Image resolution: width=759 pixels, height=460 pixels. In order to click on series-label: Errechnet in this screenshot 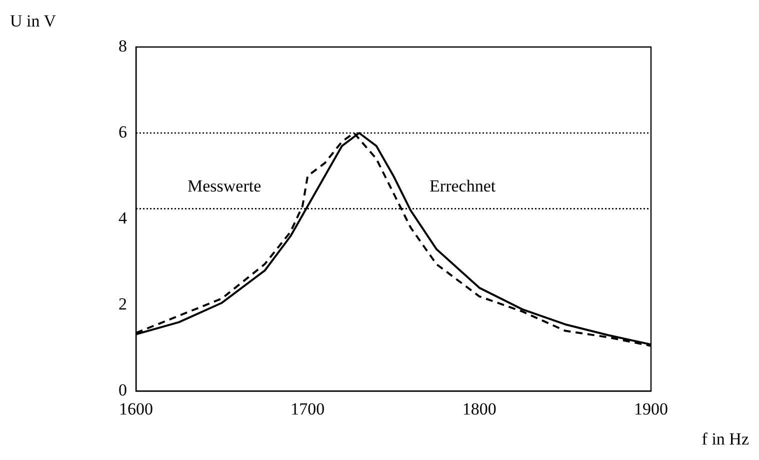, I will do `click(463, 186)`.